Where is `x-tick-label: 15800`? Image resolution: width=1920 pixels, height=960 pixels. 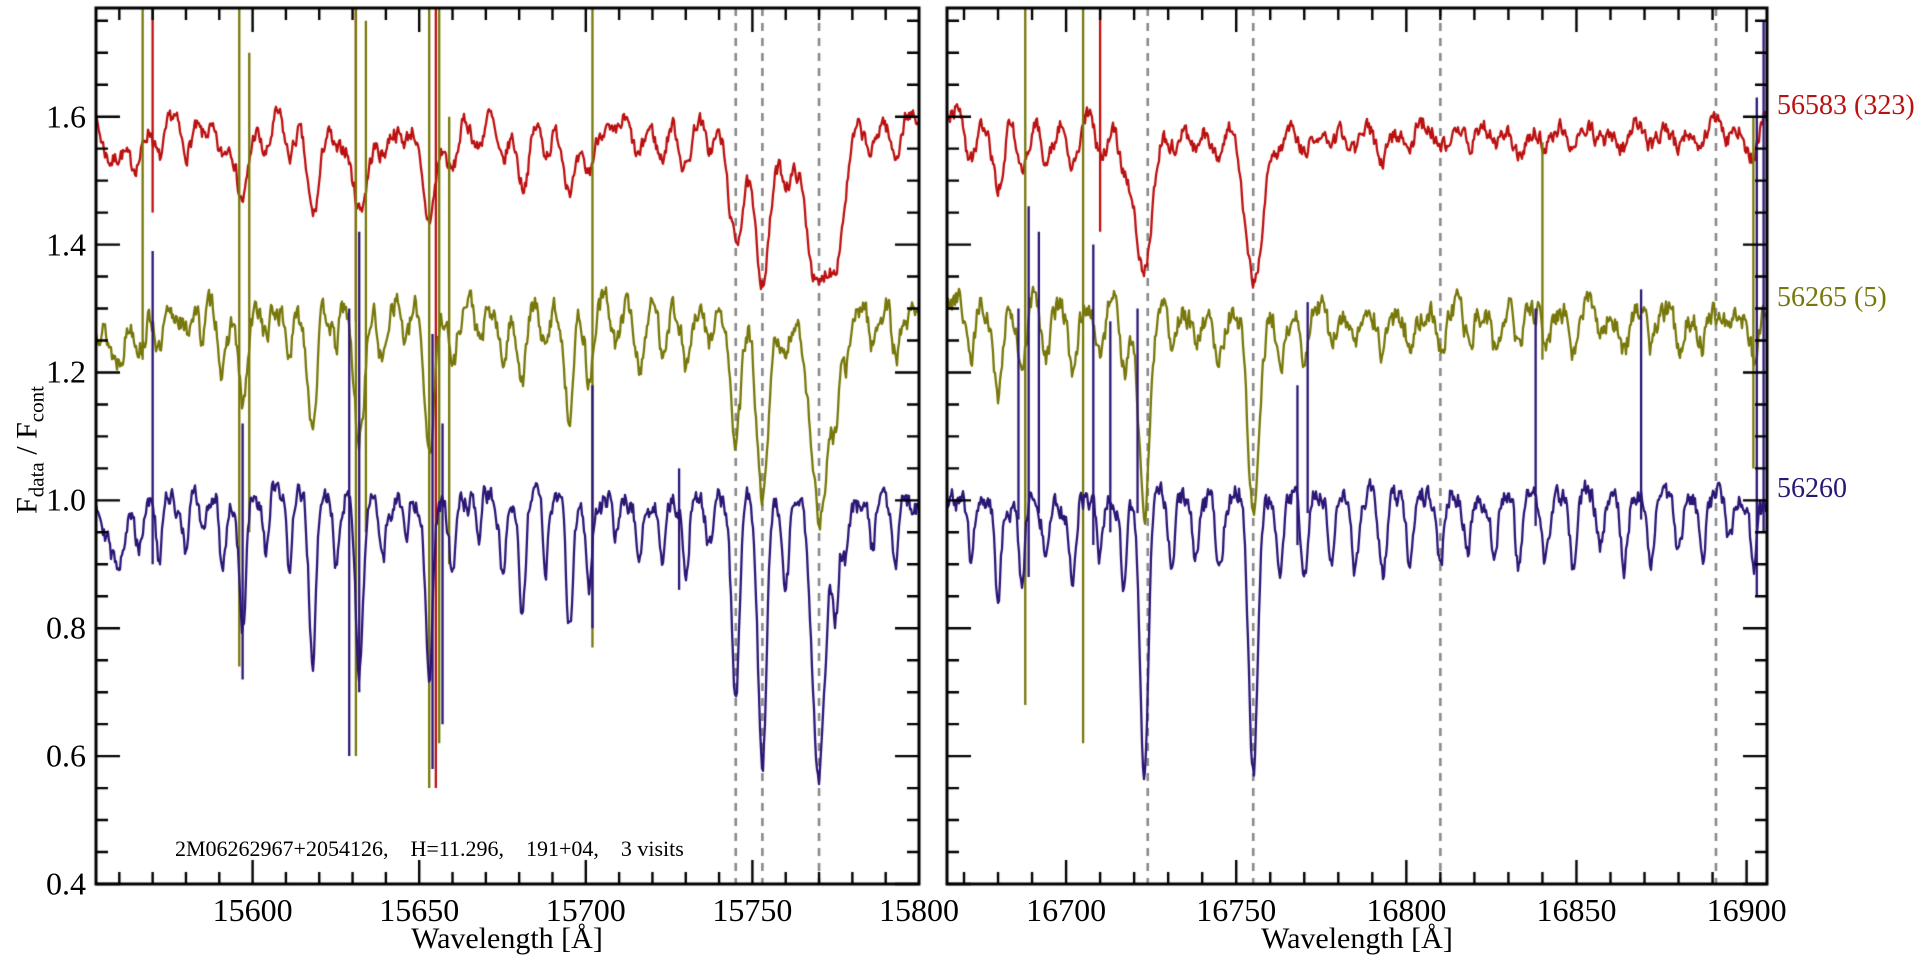
x-tick-label: 15800 is located at coordinates (919, 910).